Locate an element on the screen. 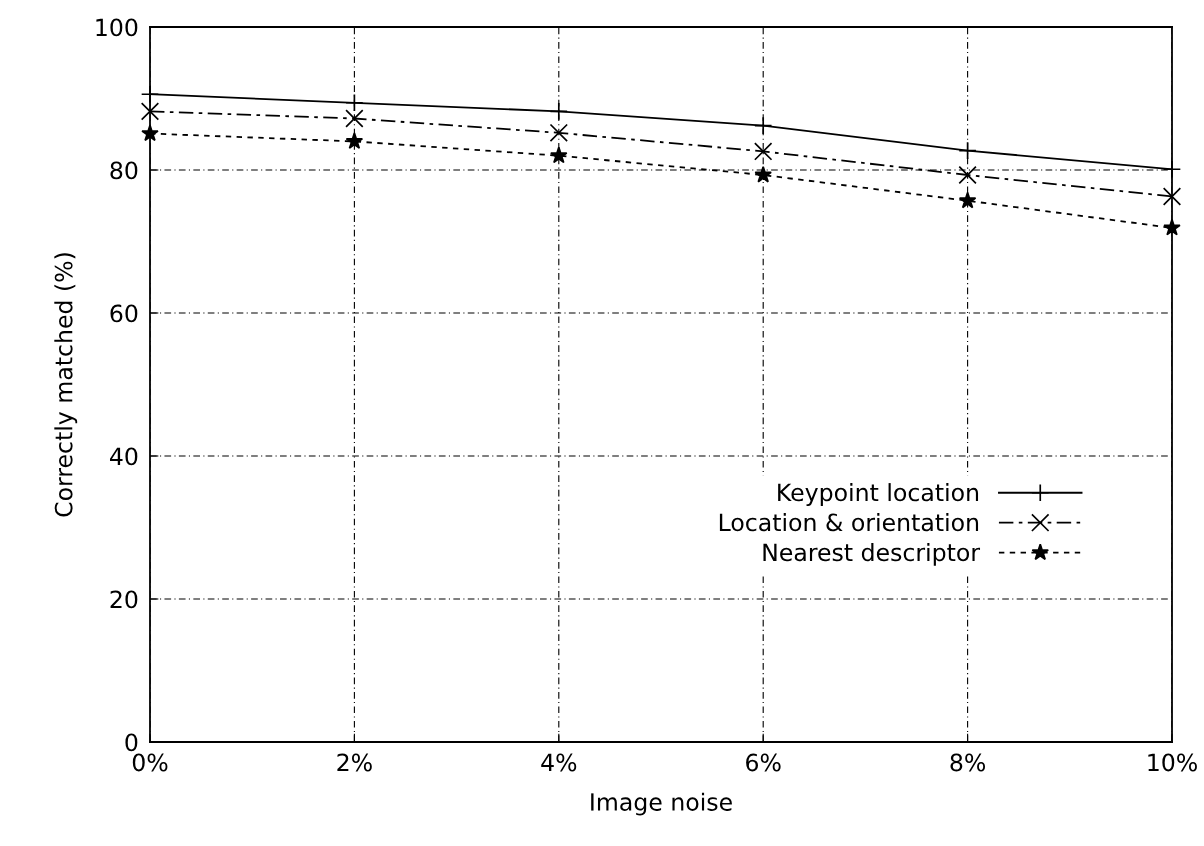 The width and height of the screenshot is (1204, 846). x-tick-label: 6% is located at coordinates (763, 762).